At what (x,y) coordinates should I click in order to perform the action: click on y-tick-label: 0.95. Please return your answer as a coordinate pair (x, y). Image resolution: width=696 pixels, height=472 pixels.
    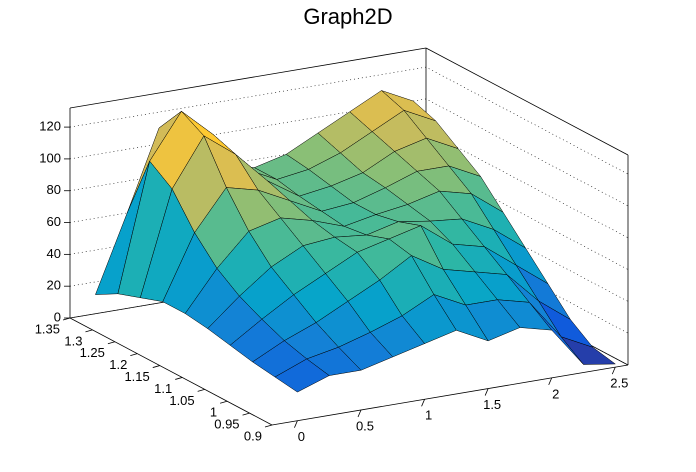
    Looking at the image, I should click on (226, 424).